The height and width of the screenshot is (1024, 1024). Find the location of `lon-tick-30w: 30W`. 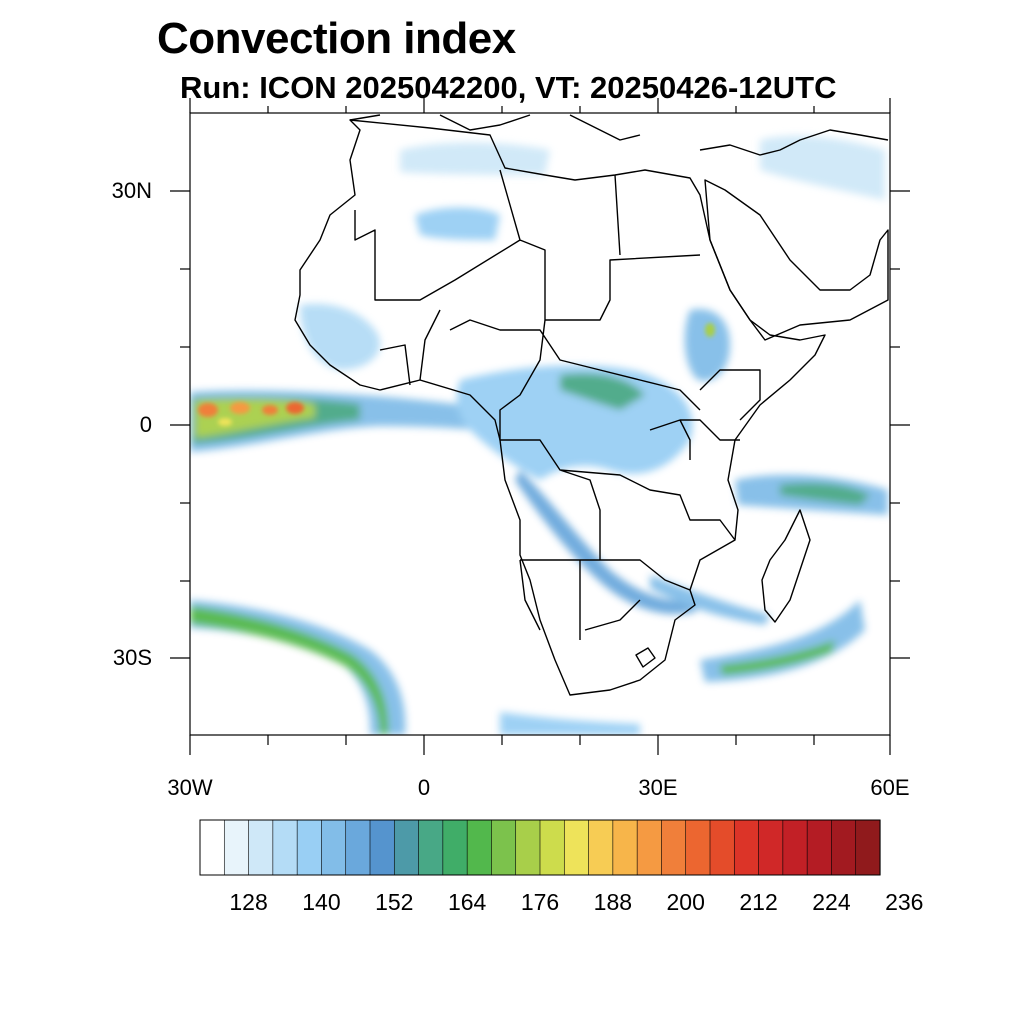

lon-tick-30w: 30W is located at coordinates (190, 787).